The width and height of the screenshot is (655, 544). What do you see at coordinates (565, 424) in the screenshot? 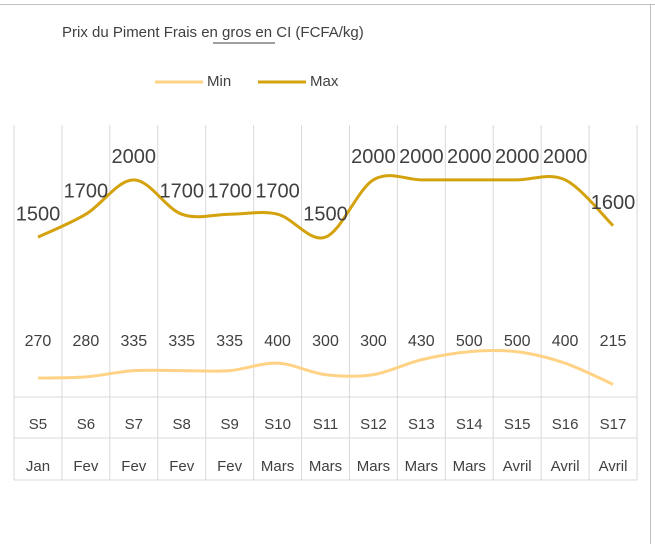
I see `x-tick-label: S16` at bounding box center [565, 424].